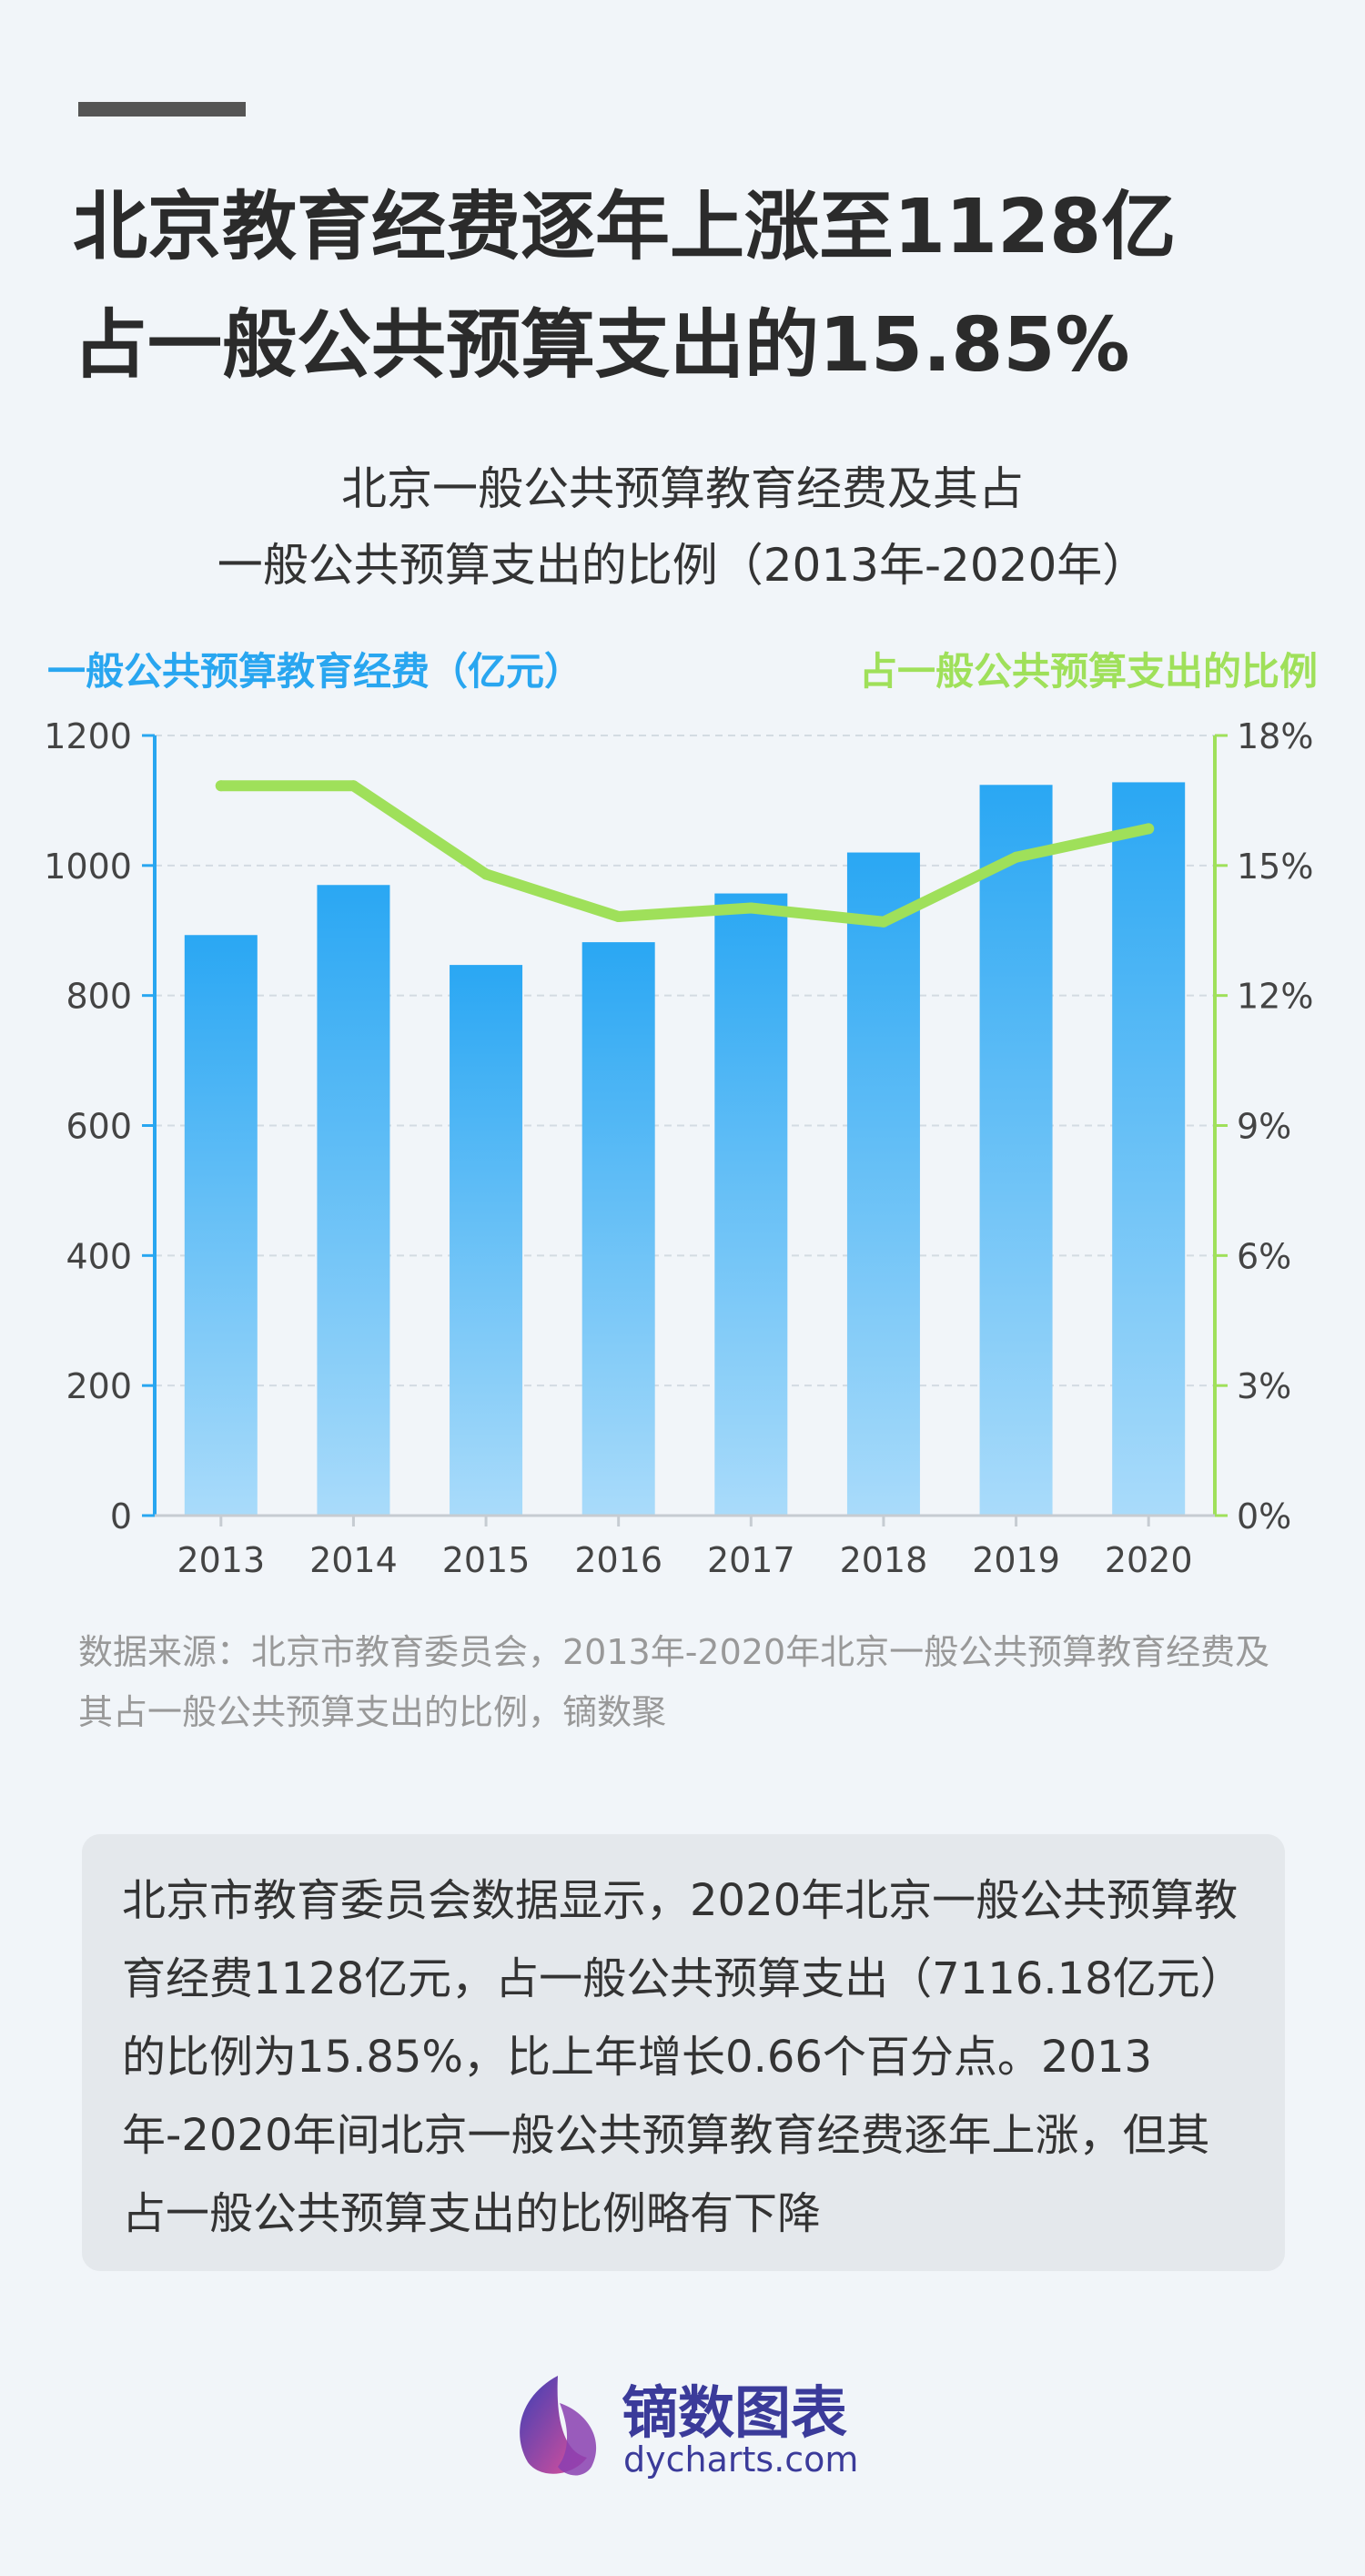 The width and height of the screenshot is (1365, 2576). What do you see at coordinates (1149, 1560) in the screenshot?
I see `x-tick-label: 2020` at bounding box center [1149, 1560].